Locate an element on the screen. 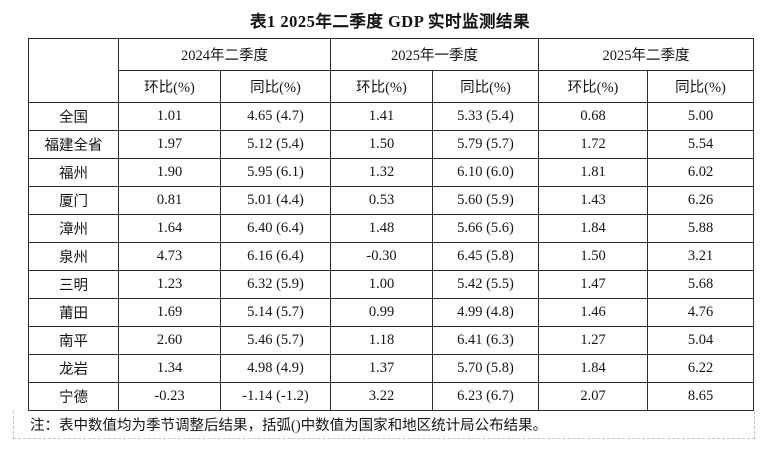  value-cell: 6.23 (6.7) is located at coordinates (485, 396).